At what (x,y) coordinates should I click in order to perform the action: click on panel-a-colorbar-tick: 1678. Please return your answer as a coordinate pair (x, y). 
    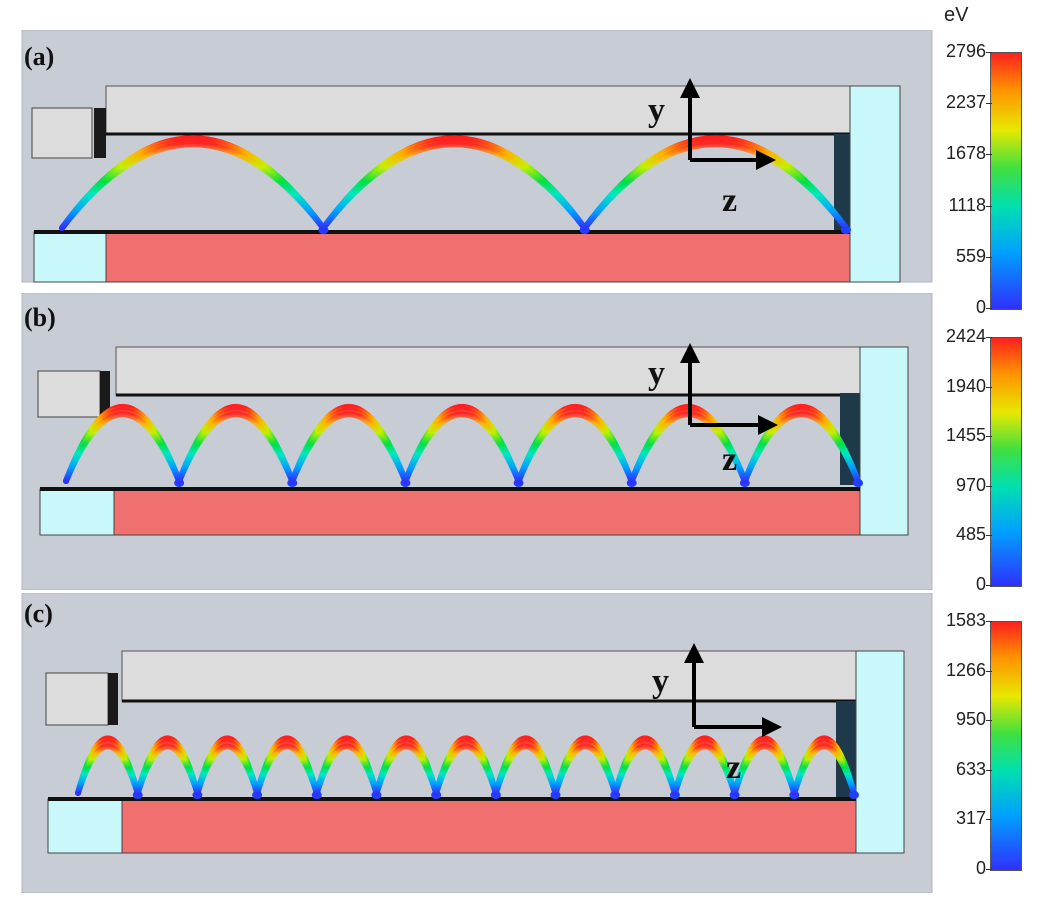
    Looking at the image, I should click on (965, 153).